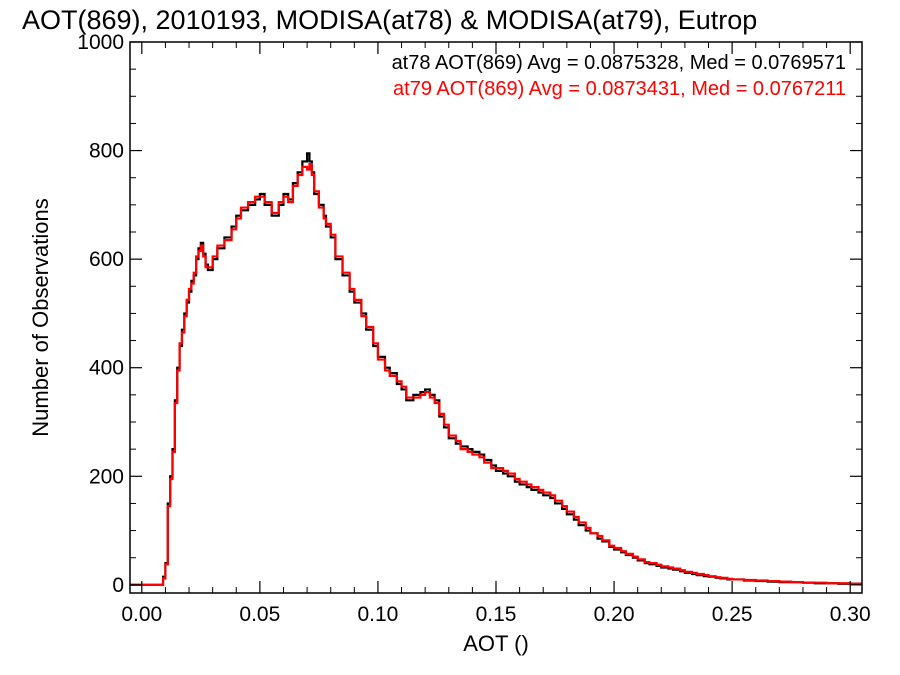 The image size is (900, 675). What do you see at coordinates (141, 614) in the screenshot?
I see `x-tick-label: 0.00` at bounding box center [141, 614].